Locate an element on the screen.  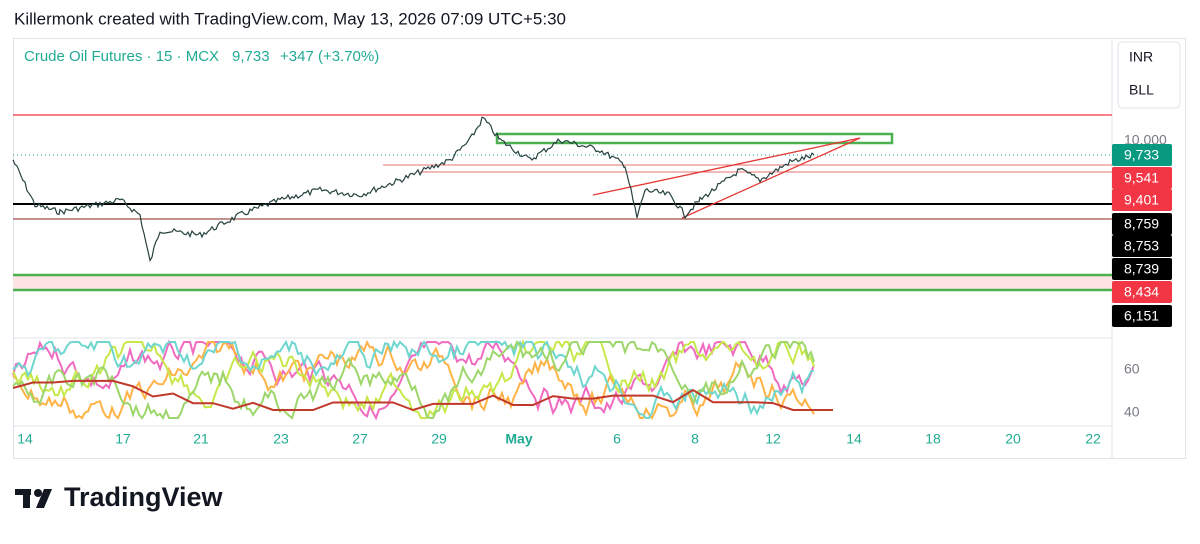
price-label: 9,733 is located at coordinates (1141, 155).